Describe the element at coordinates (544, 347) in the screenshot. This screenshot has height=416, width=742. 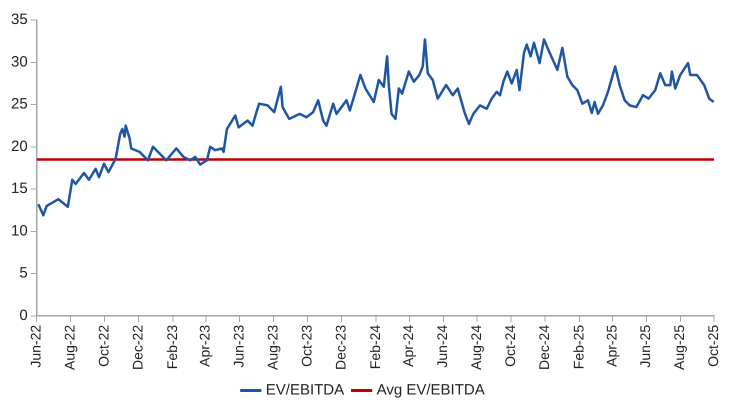
I see `x-tick-label: Dec-24` at that location.